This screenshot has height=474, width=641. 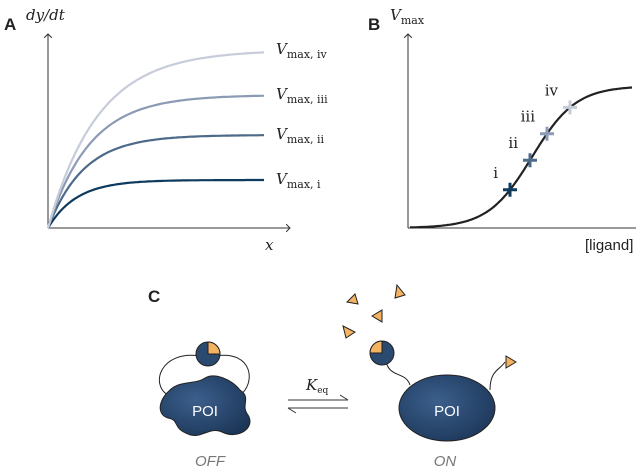 I want to click on state-label: ON, so click(x=445, y=461).